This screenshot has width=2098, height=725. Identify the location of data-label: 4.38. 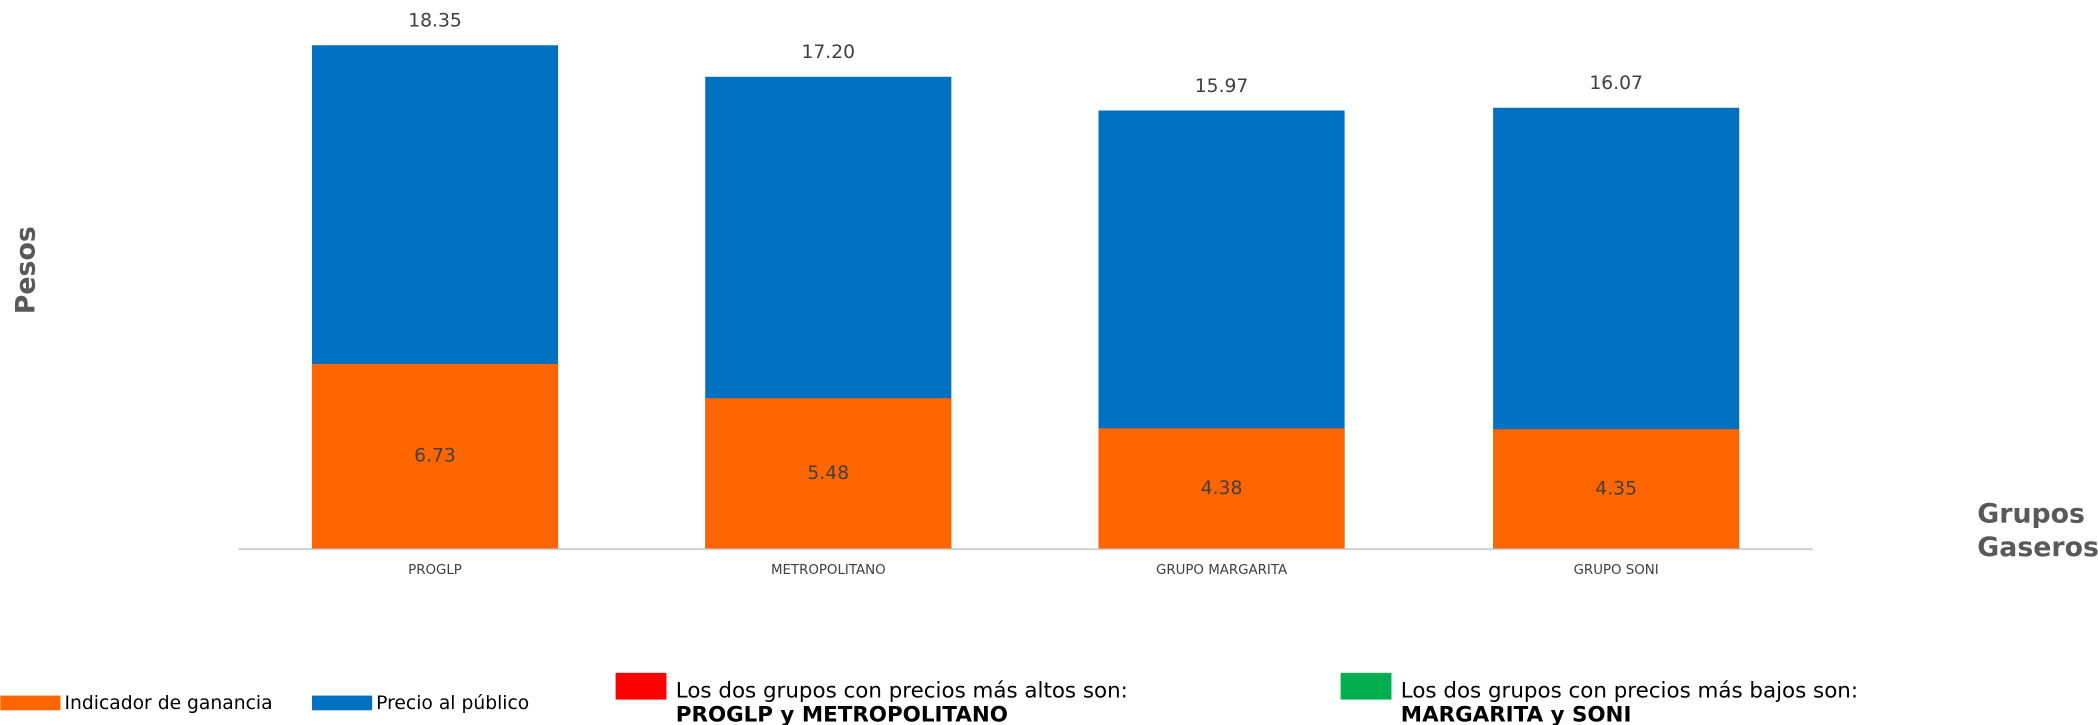
(1222, 488).